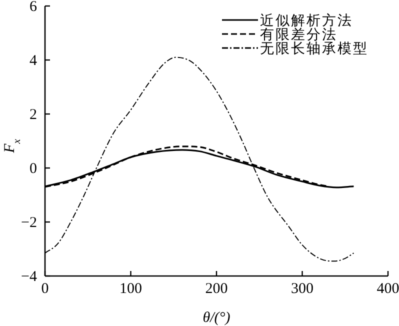 Image resolution: width=399 pixels, height=326 pixels. What do you see at coordinates (302, 289) in the screenshot?
I see `x-tick-label: 300` at bounding box center [302, 289].